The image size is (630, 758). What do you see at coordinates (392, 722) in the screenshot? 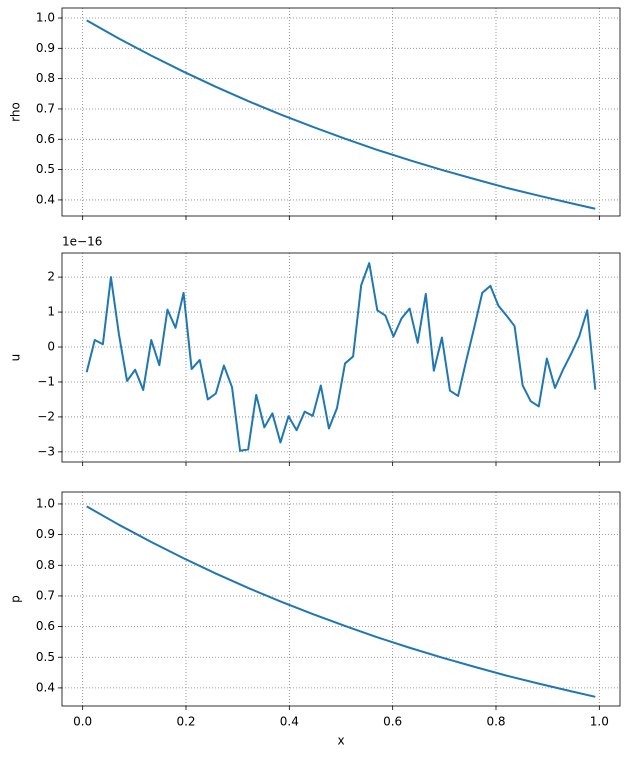
I see `x-tick-label: 0.6` at bounding box center [392, 722].